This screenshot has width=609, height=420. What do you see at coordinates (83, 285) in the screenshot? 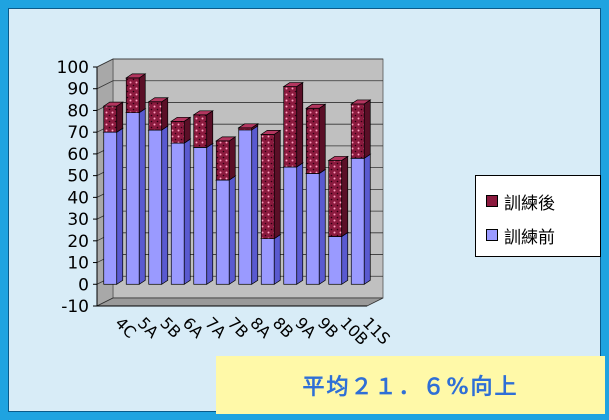
I see `y-tick-label: 0` at bounding box center [83, 285].